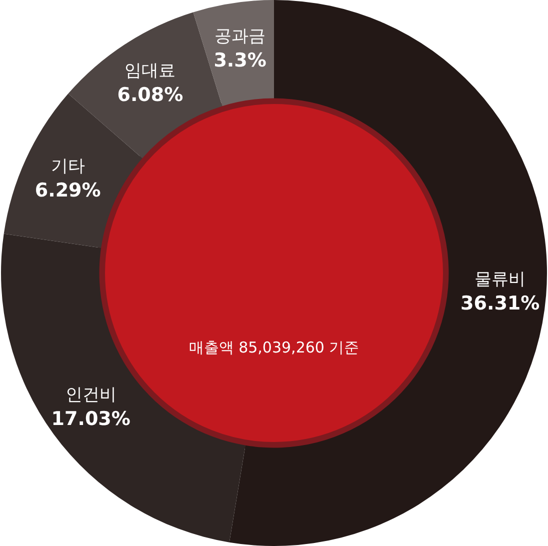 The image size is (548, 546). I want to click on slice-label: 기타, so click(67, 166).